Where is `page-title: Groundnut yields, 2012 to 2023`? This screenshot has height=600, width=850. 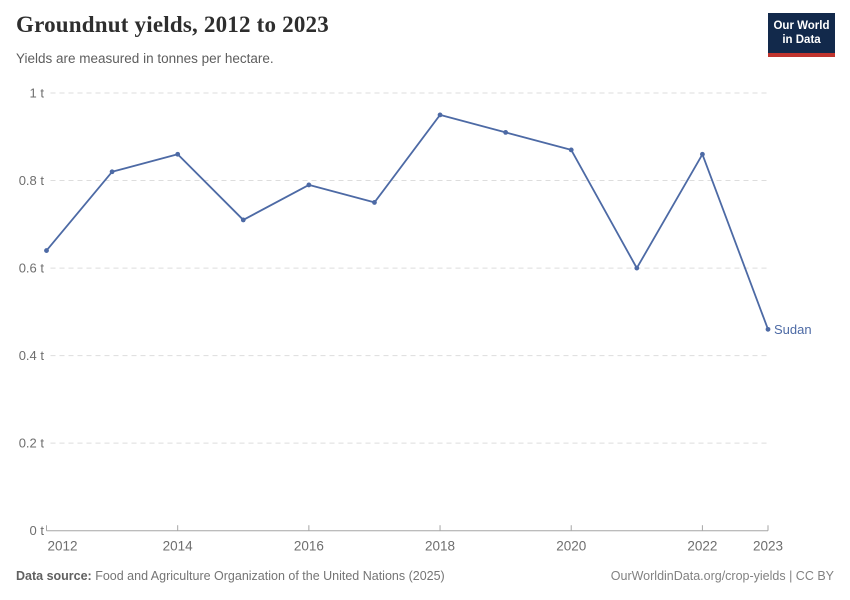 page-title: Groundnut yields, 2012 to 2023 is located at coordinates (172, 24).